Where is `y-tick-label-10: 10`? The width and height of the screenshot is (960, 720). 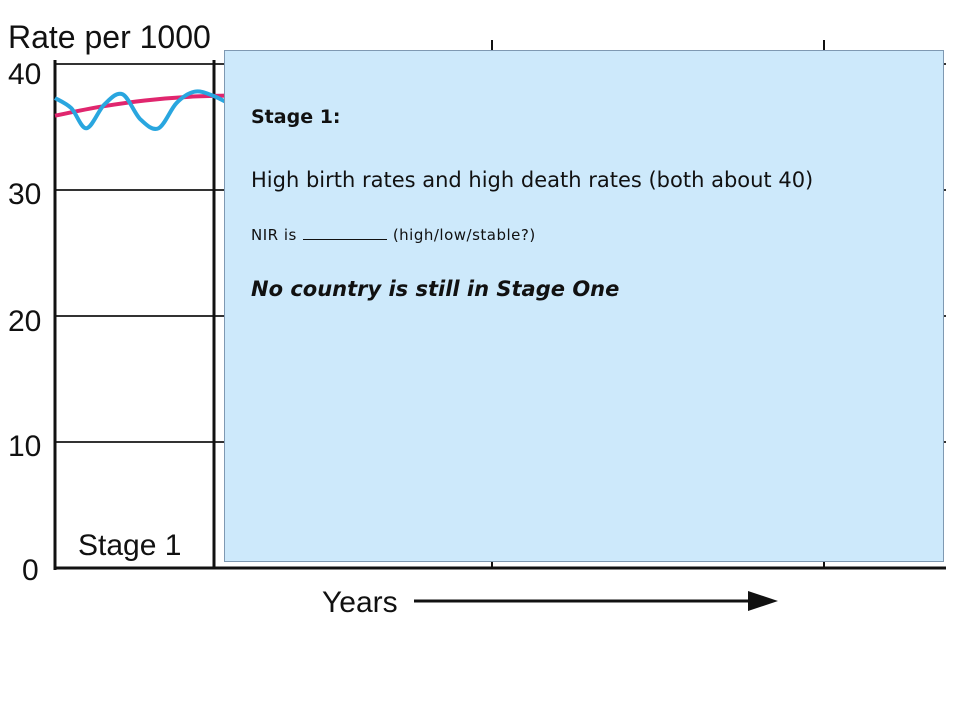
y-tick-label-10: 10 is located at coordinates (24, 446).